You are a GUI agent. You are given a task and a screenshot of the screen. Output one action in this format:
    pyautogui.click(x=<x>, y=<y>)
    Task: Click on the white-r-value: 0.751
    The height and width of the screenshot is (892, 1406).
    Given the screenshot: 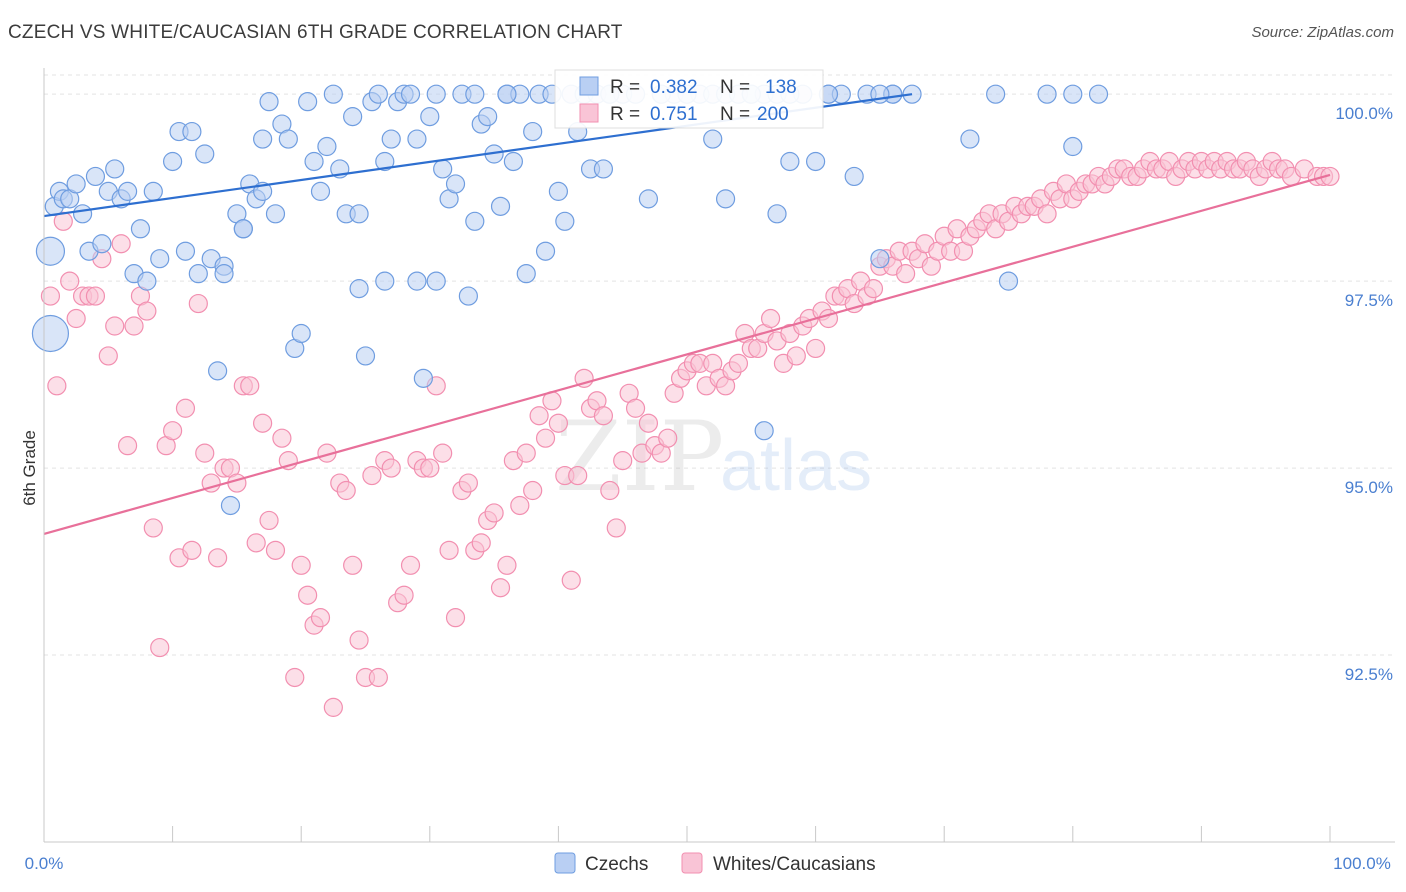 What is the action you would take?
    pyautogui.click(x=674, y=114)
    